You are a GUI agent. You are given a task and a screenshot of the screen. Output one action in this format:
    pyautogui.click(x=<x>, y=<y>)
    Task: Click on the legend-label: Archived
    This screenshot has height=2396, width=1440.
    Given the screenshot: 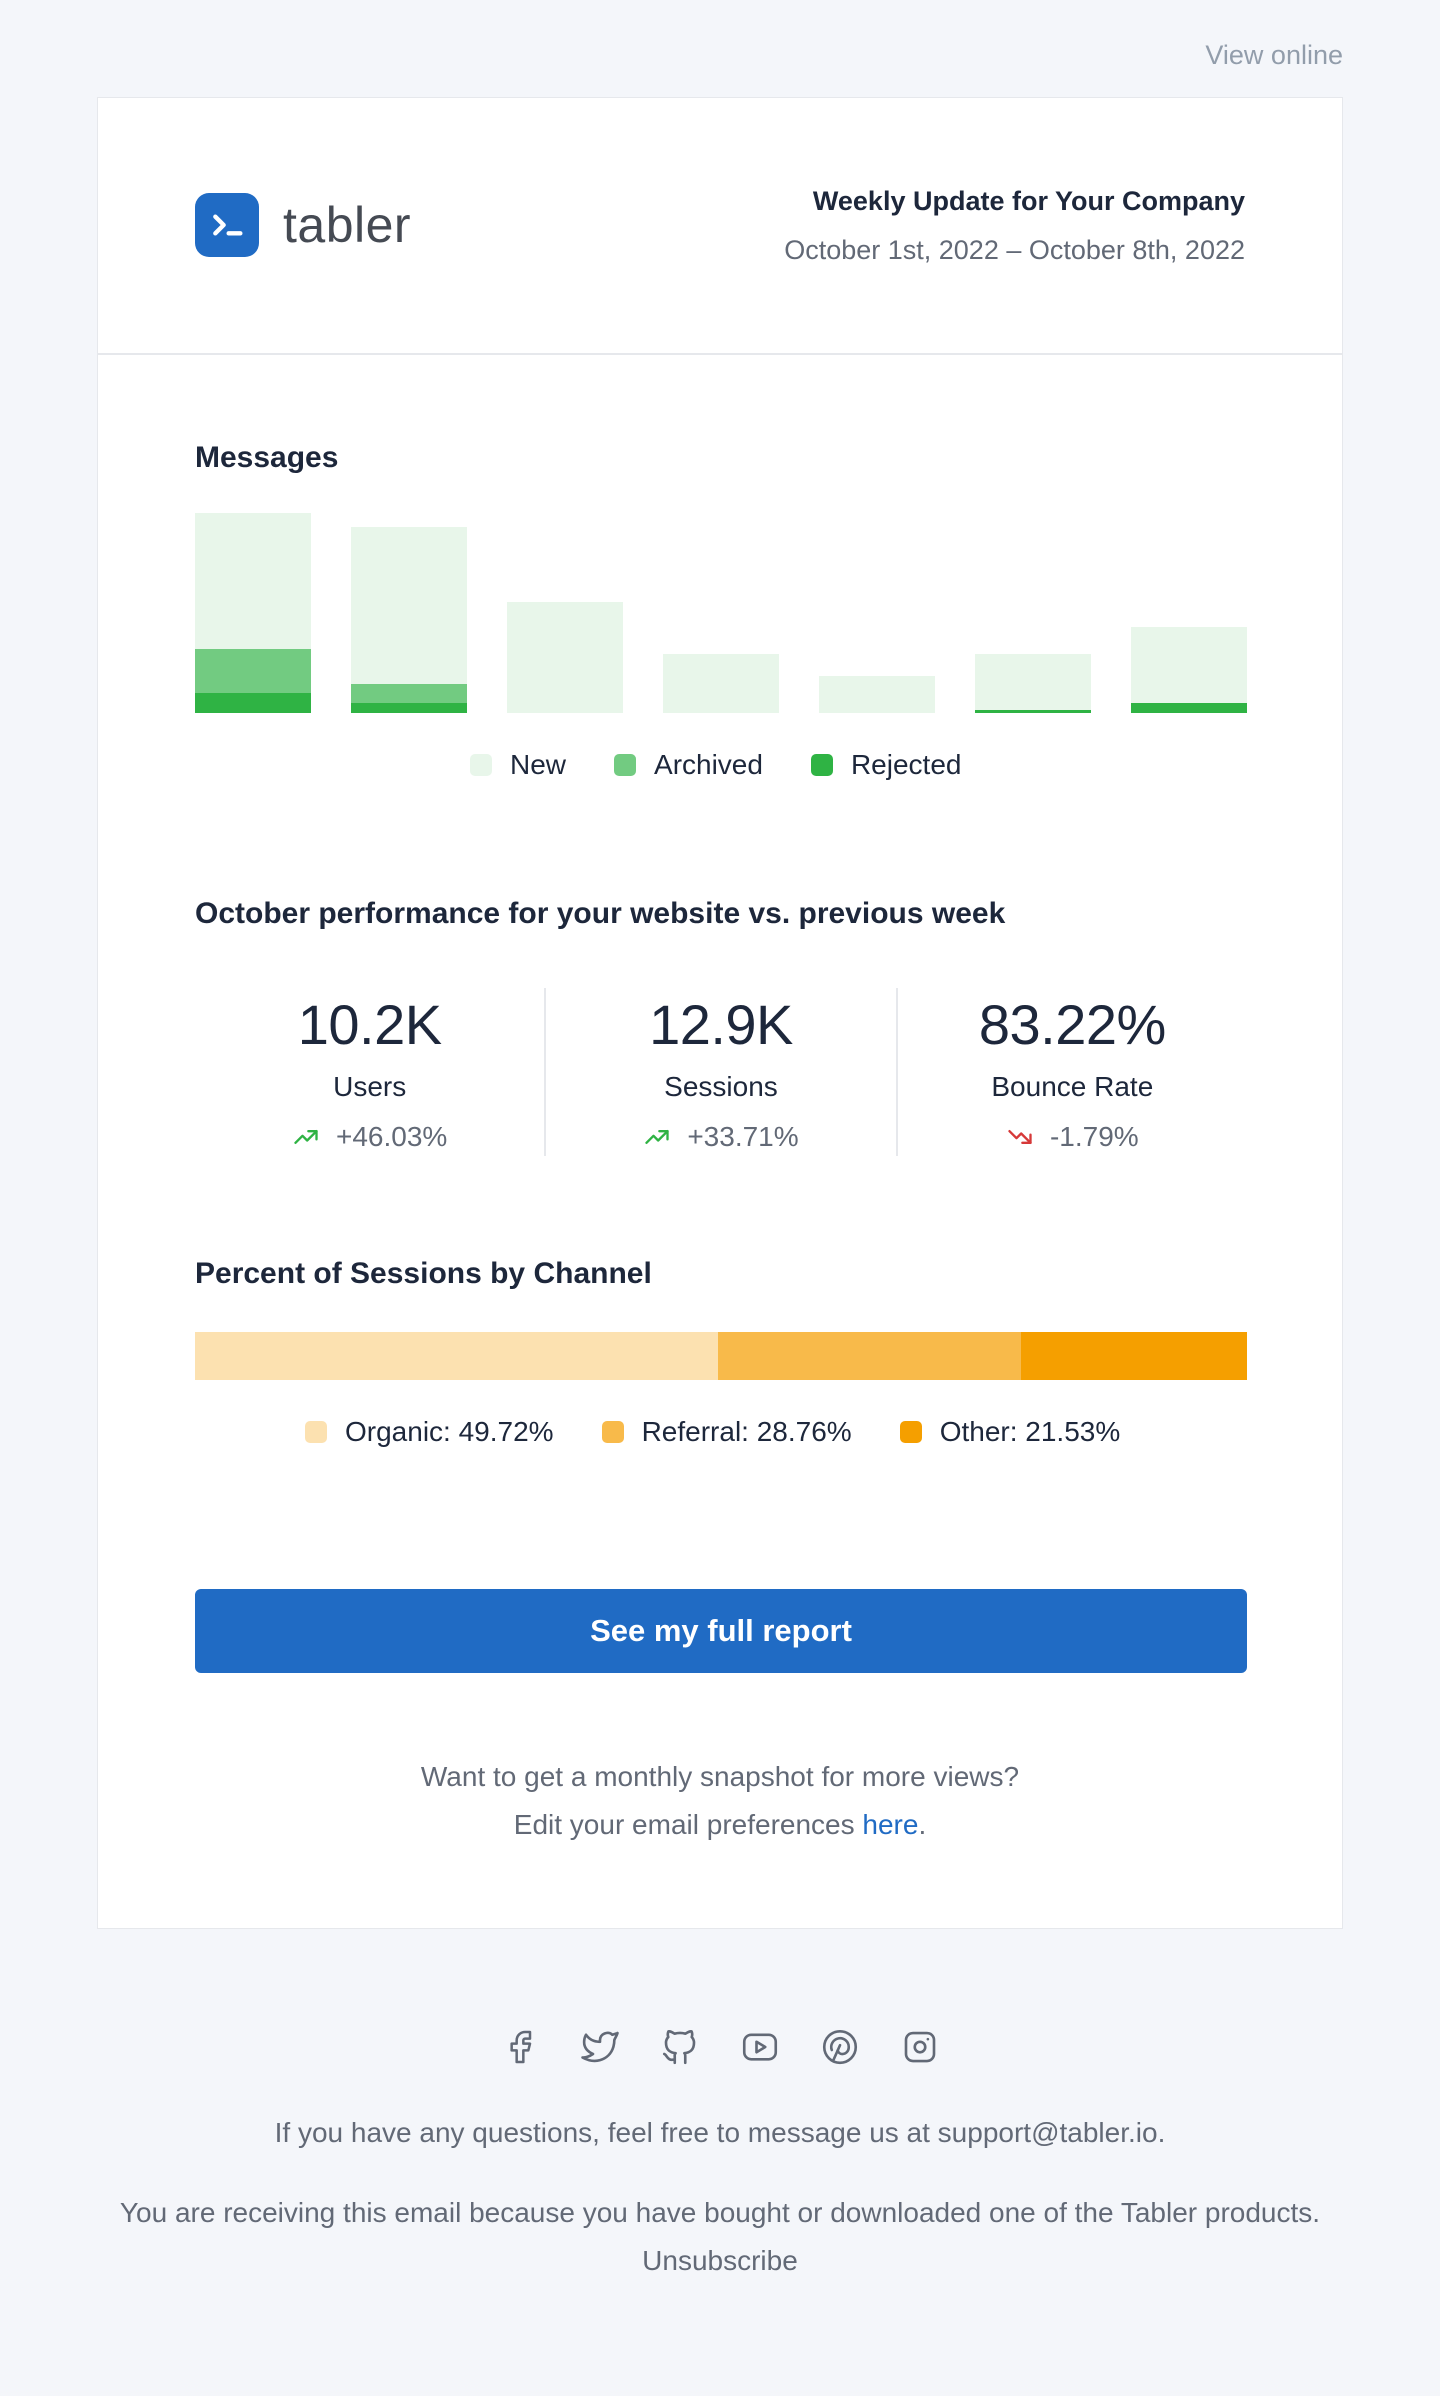 What is the action you would take?
    pyautogui.click(x=708, y=764)
    